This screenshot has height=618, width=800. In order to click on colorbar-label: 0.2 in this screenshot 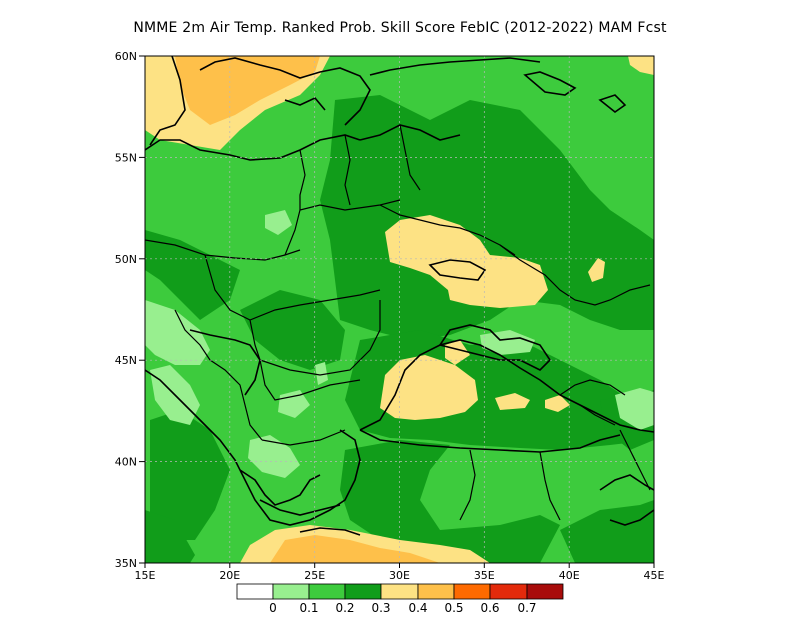, I will do `click(344, 608)`.